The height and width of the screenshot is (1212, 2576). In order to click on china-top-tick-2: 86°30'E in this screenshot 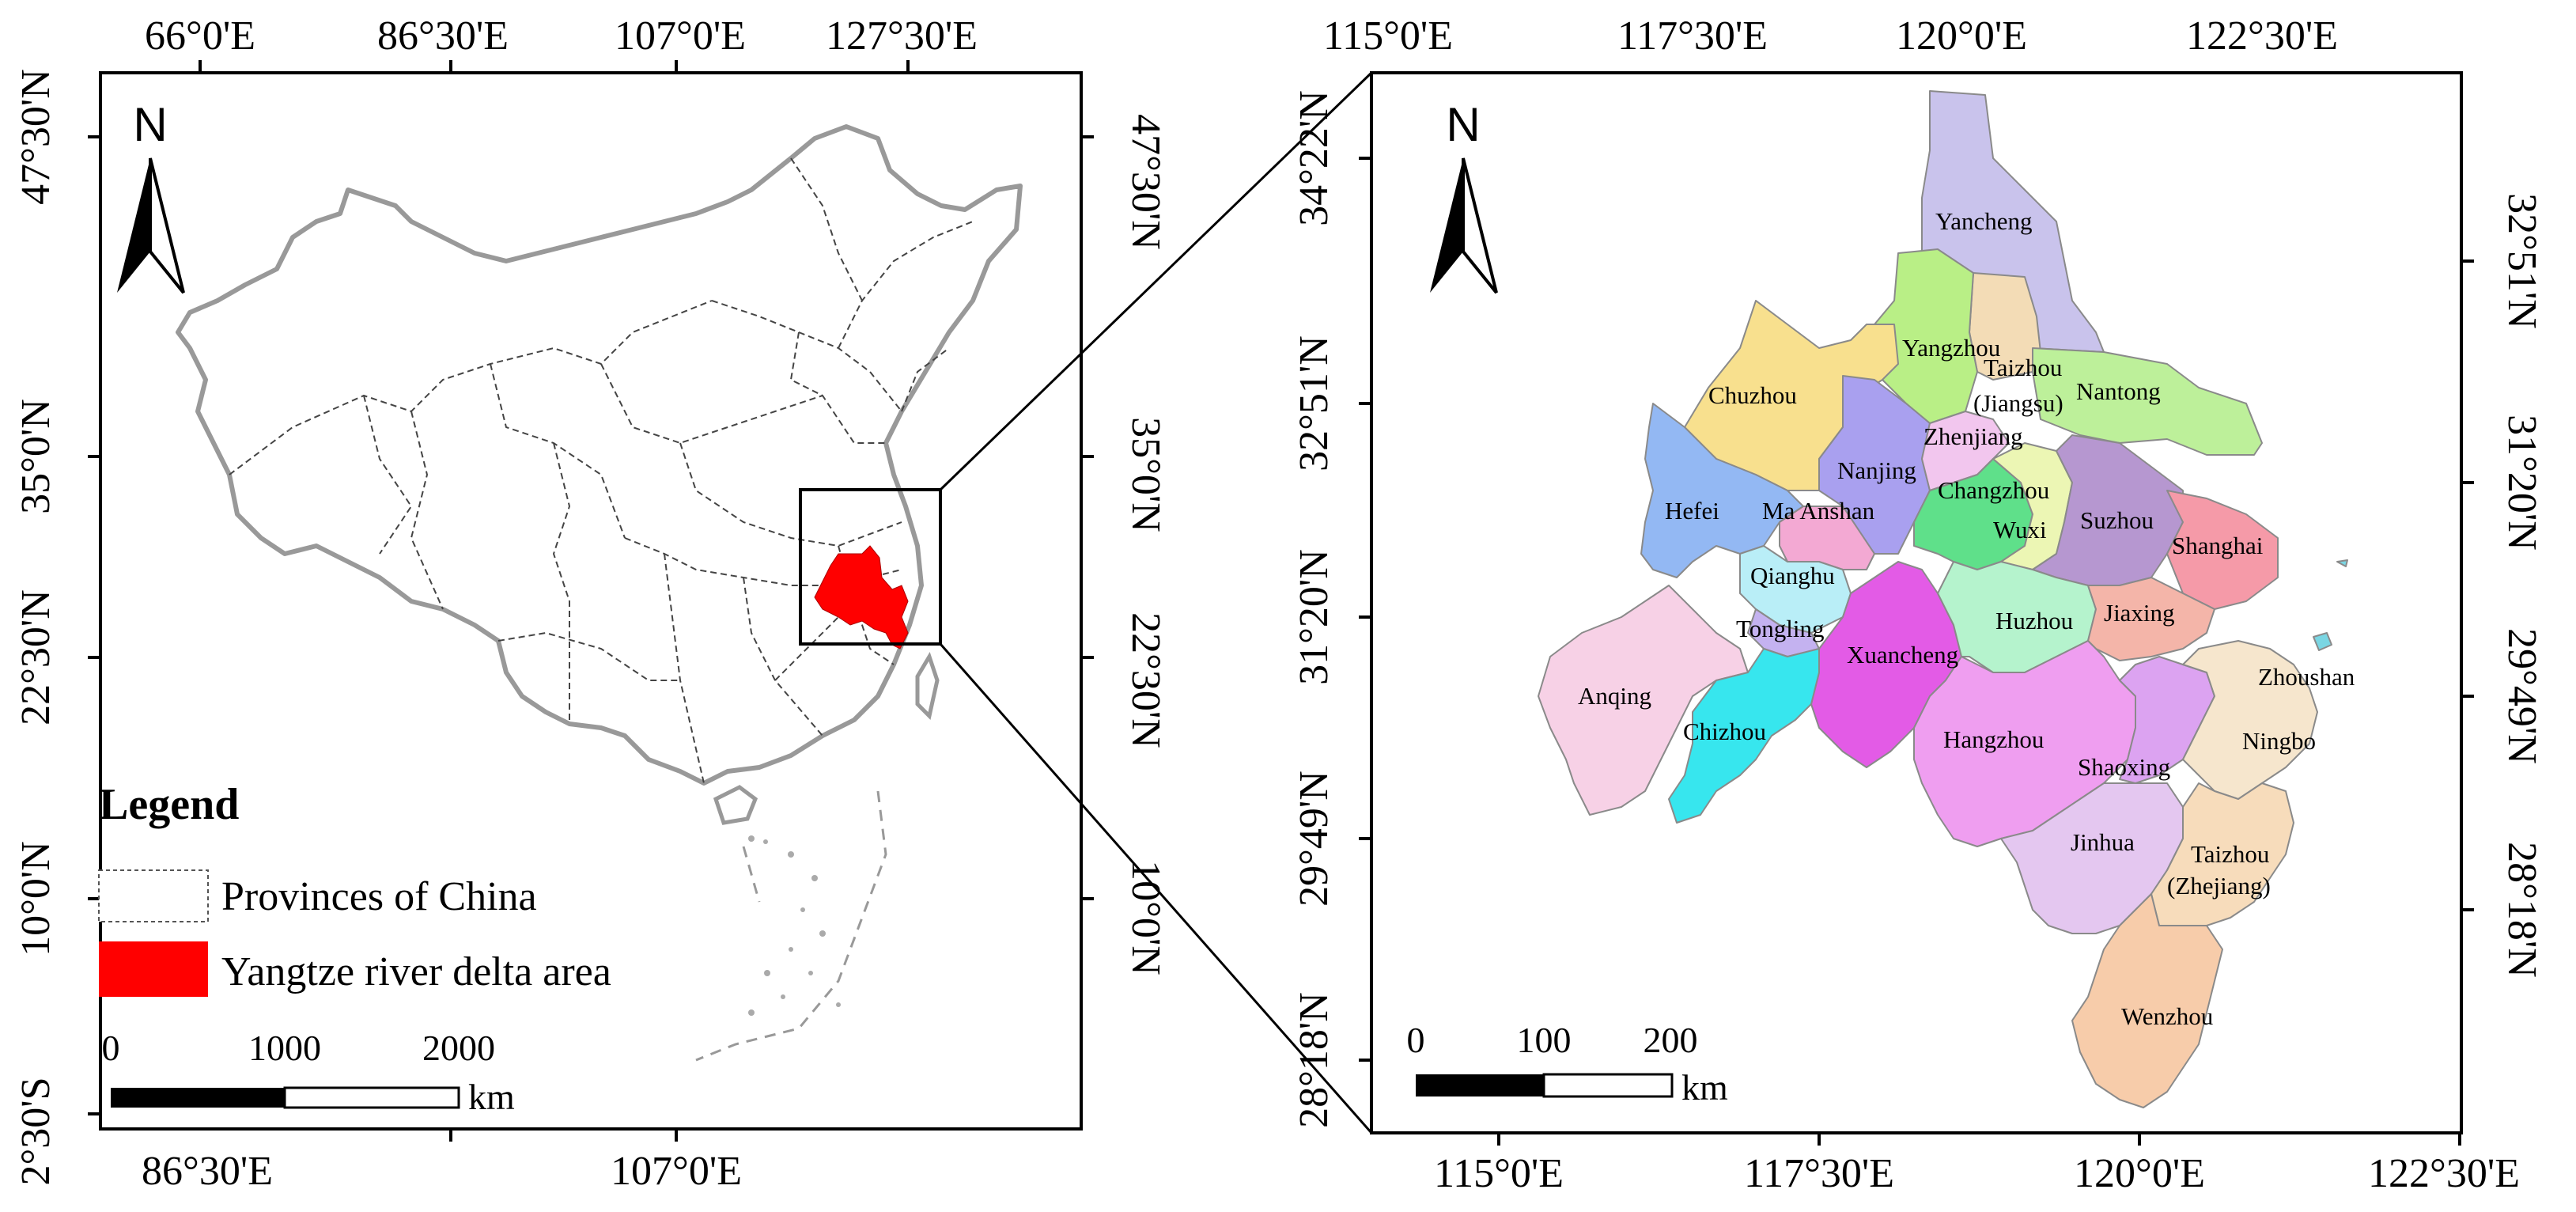, I will do `click(443, 36)`.